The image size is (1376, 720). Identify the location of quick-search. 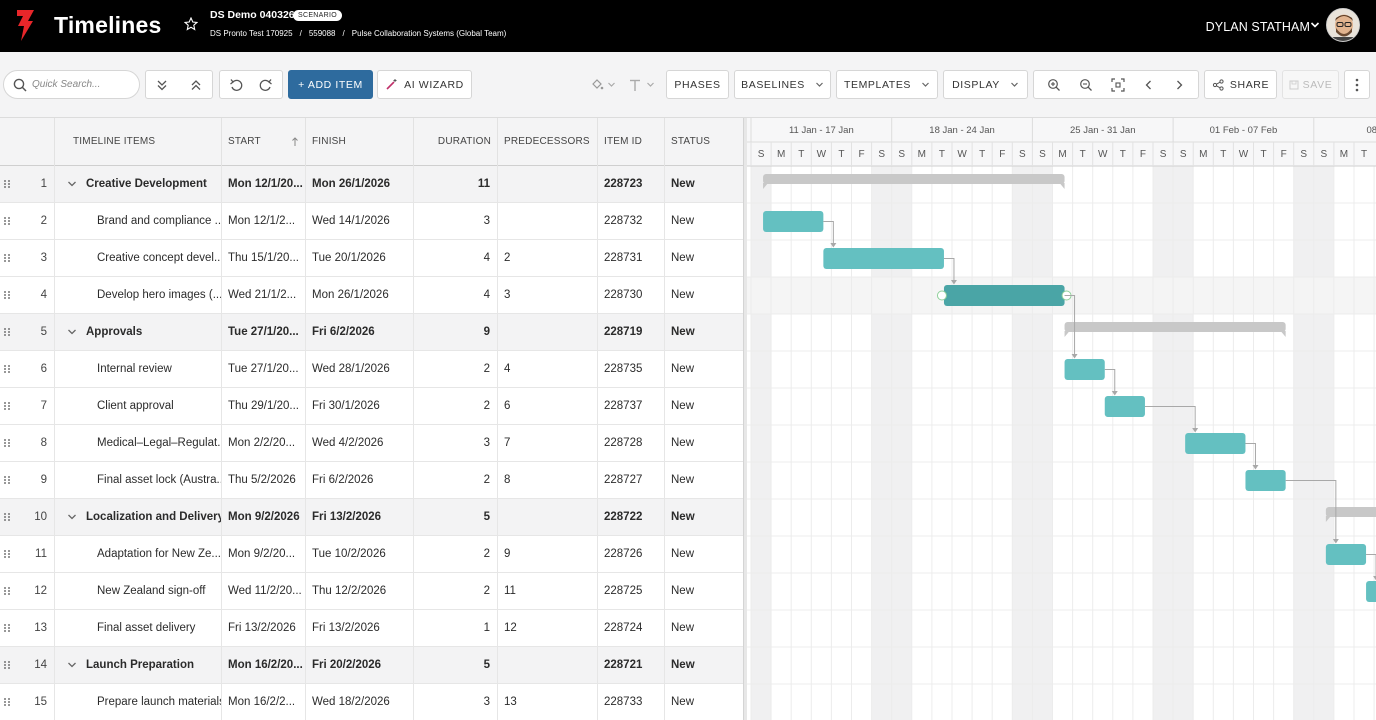
(71, 84).